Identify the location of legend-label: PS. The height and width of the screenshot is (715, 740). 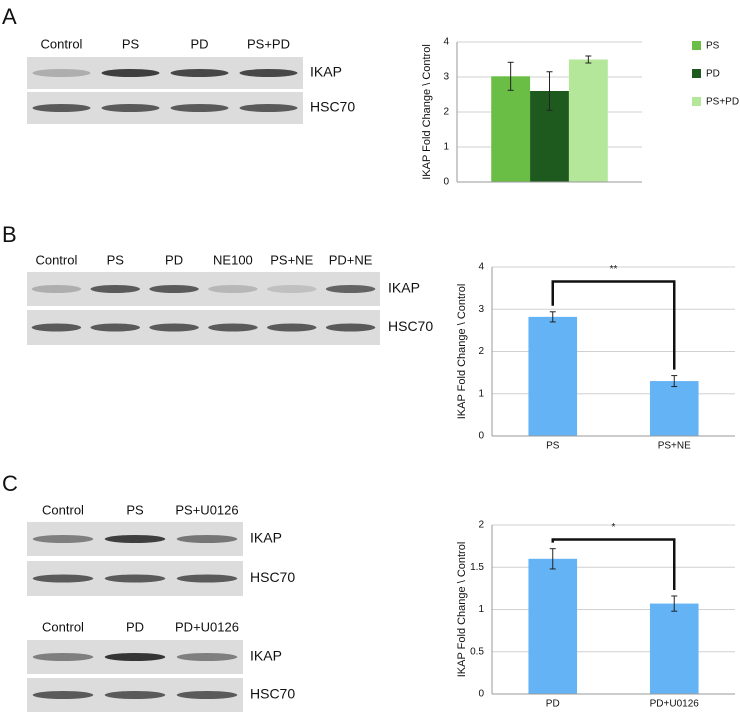
(713, 46).